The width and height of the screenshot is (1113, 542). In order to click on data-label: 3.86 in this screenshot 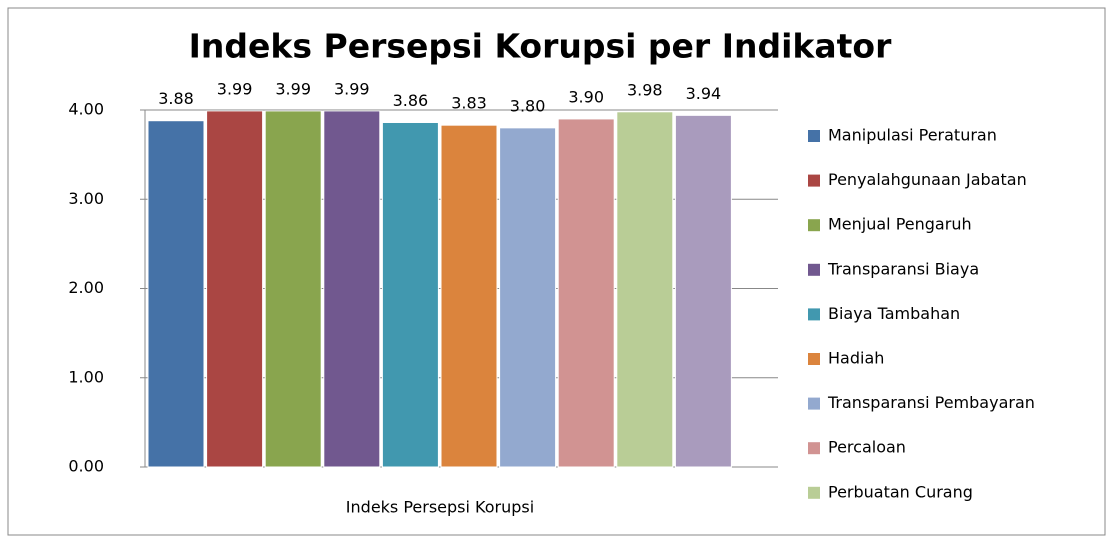, I will do `click(411, 100)`.